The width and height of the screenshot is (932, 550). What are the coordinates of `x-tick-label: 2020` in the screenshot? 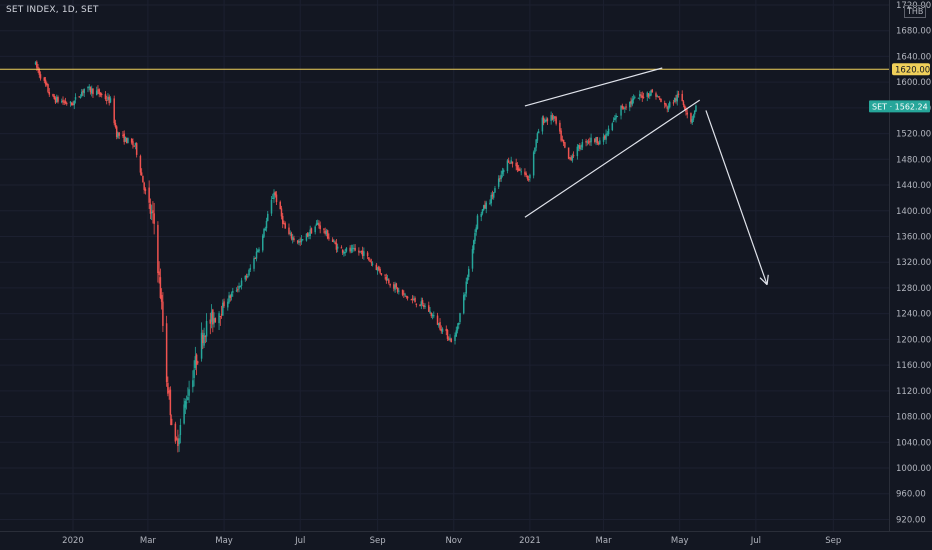 It's located at (73, 541).